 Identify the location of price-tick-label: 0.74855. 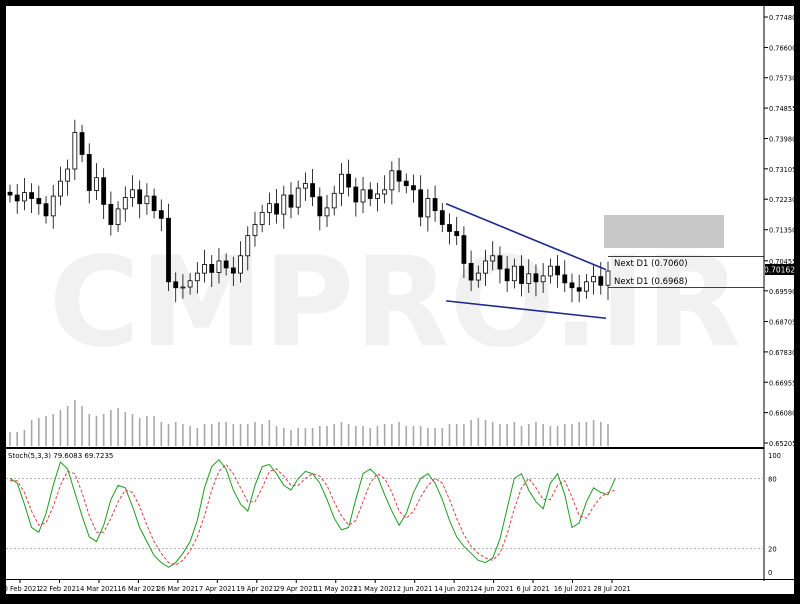
(782, 109).